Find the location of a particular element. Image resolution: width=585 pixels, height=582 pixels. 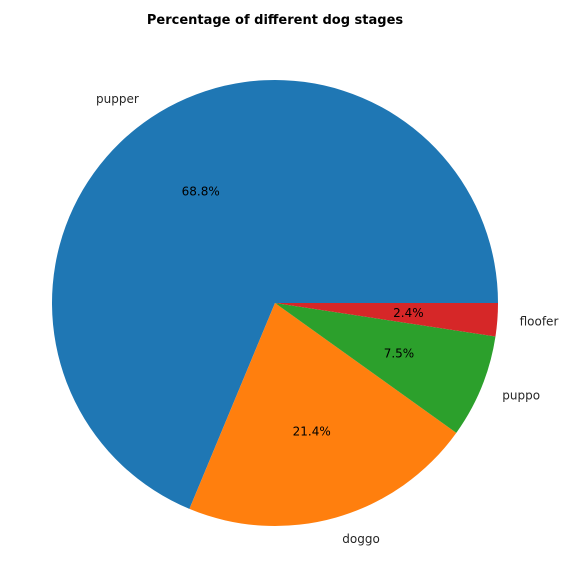

slice-percent-puppo: 7.5% is located at coordinates (399, 353).